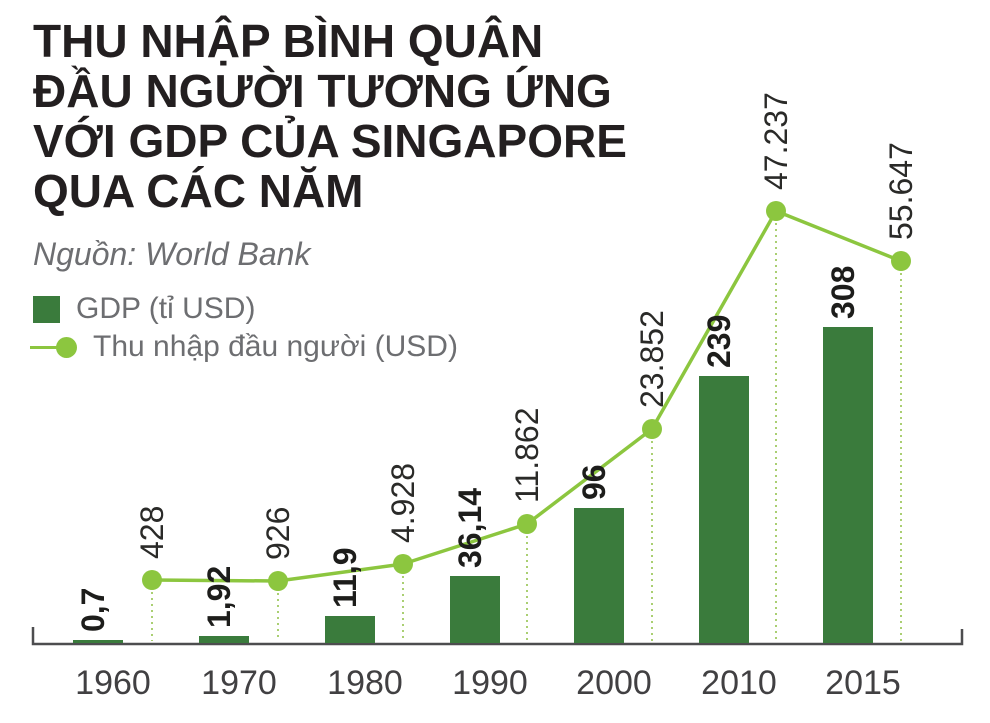 Image resolution: width=990 pixels, height=723 pixels. Describe the element at coordinates (739, 683) in the screenshot. I see `year-label-2010: 2010` at that location.